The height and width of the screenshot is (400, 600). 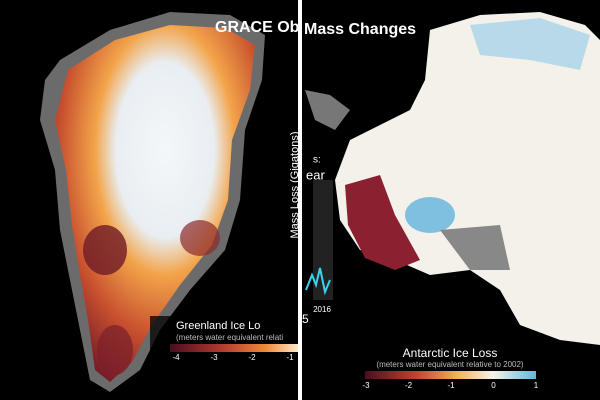 I want to click on colorbar-tick-label: 0, so click(x=493, y=385).